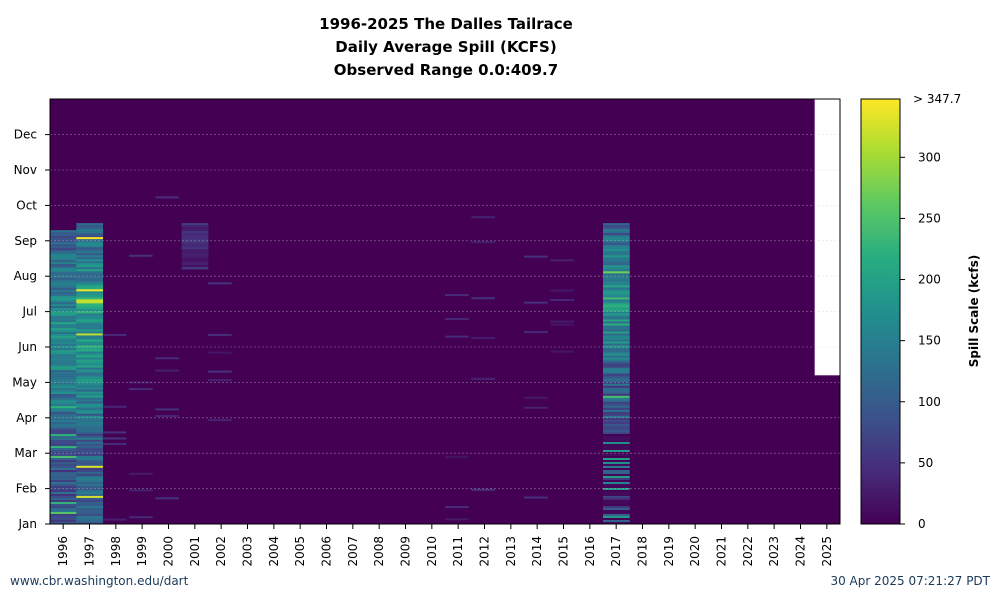  Describe the element at coordinates (485, 551) in the screenshot. I see `x-tick-label-2012: 2012` at that location.